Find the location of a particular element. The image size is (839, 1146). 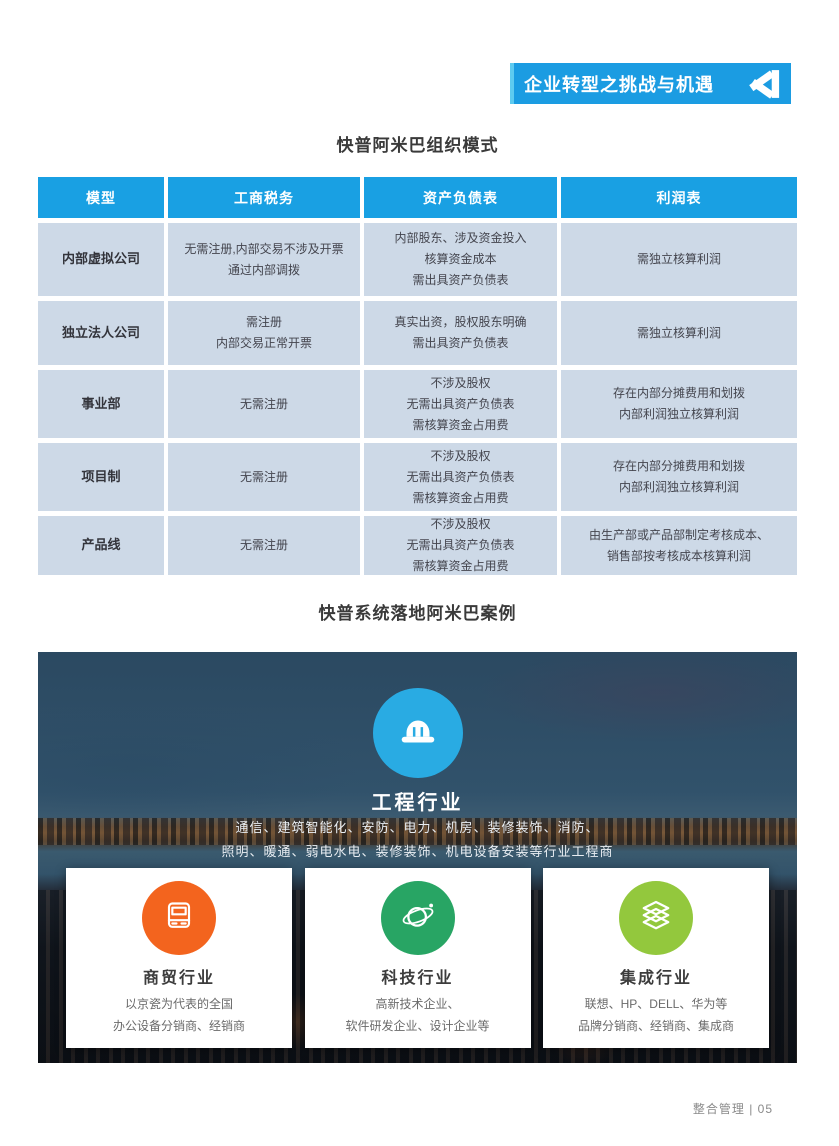

card-title: 商贸行业 is located at coordinates (178, 978).